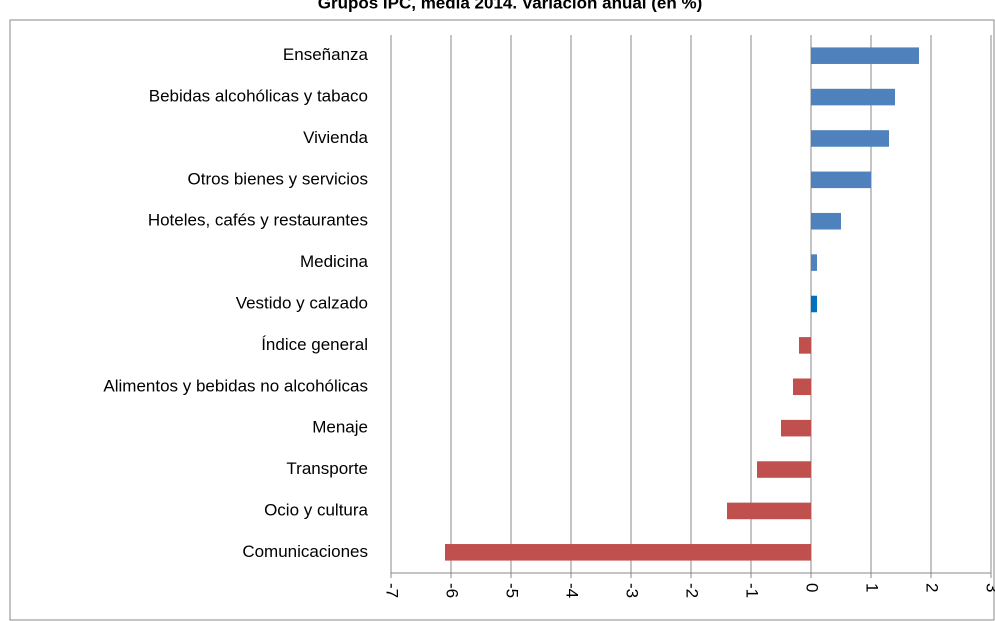 The width and height of the screenshot is (995, 621). I want to click on y-tick-label: Otros bienes y servicios, so click(278, 178).